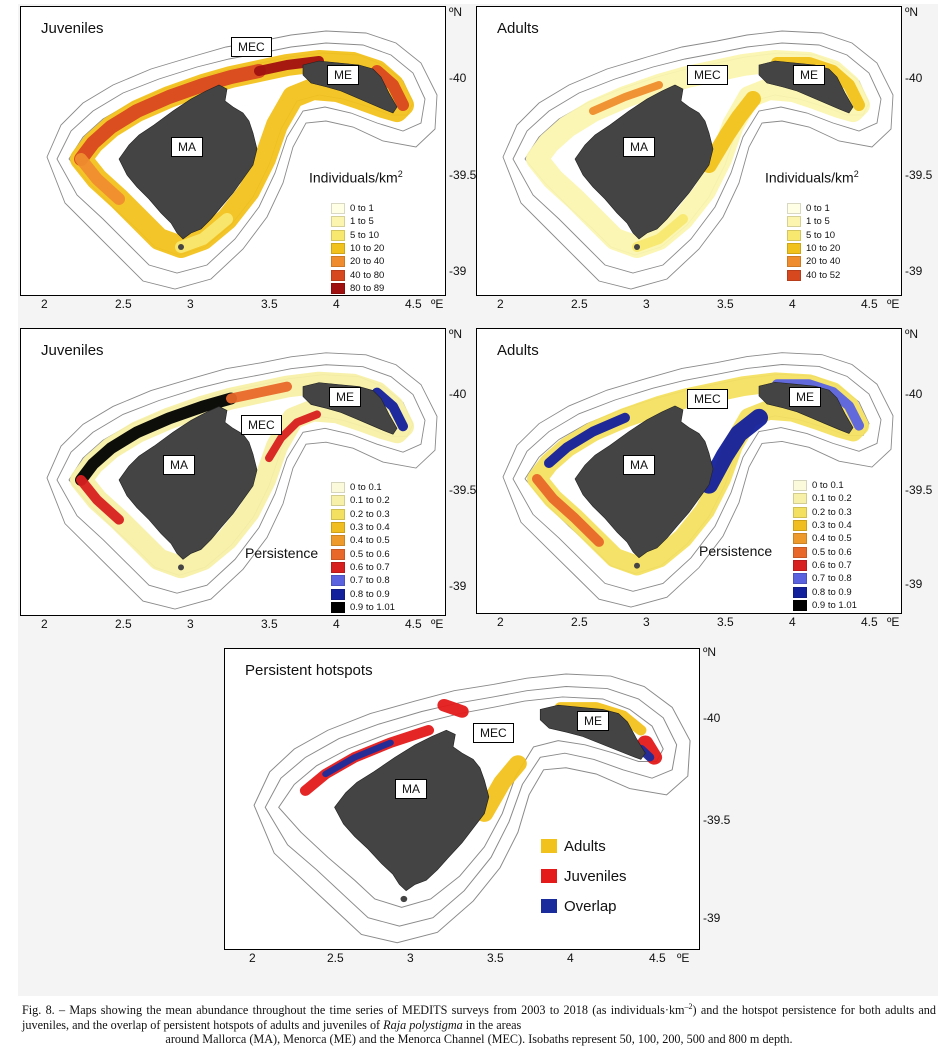  Describe the element at coordinates (259, 392) in the screenshot. I see `band-mec-north` at that location.